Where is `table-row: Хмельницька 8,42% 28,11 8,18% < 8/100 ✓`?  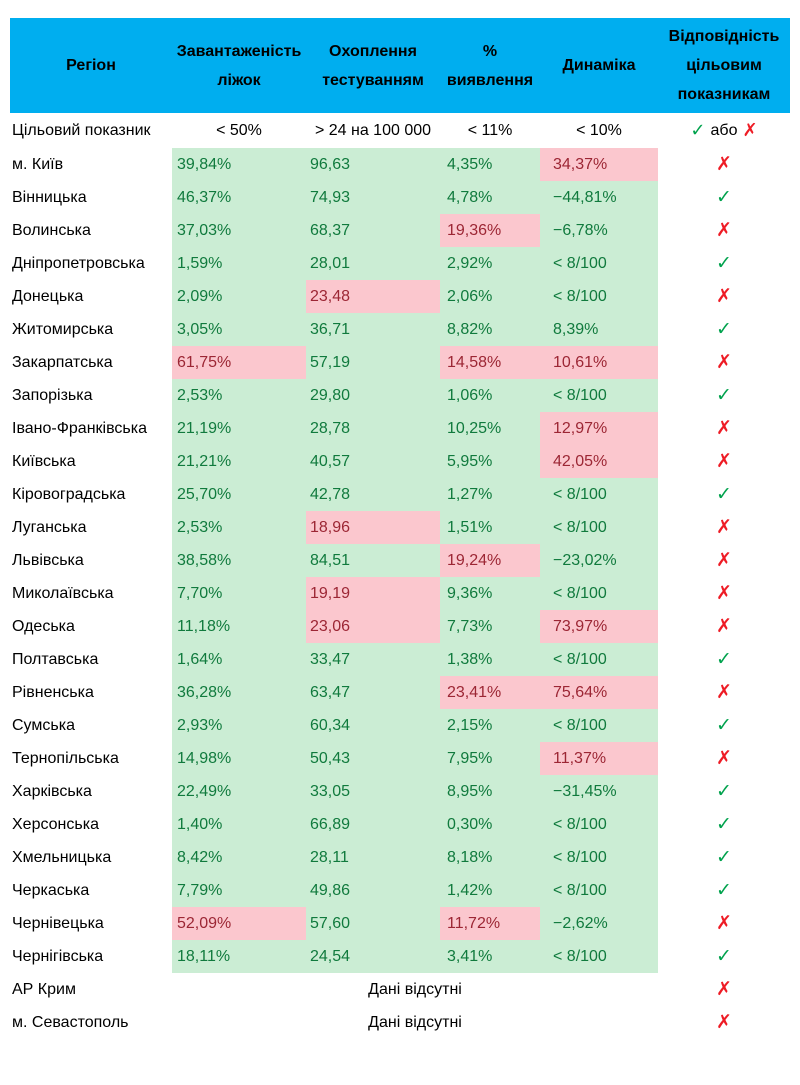 table-row: Хмельницька 8,42% 28,11 8,18% < 8/100 ✓ is located at coordinates (400, 857).